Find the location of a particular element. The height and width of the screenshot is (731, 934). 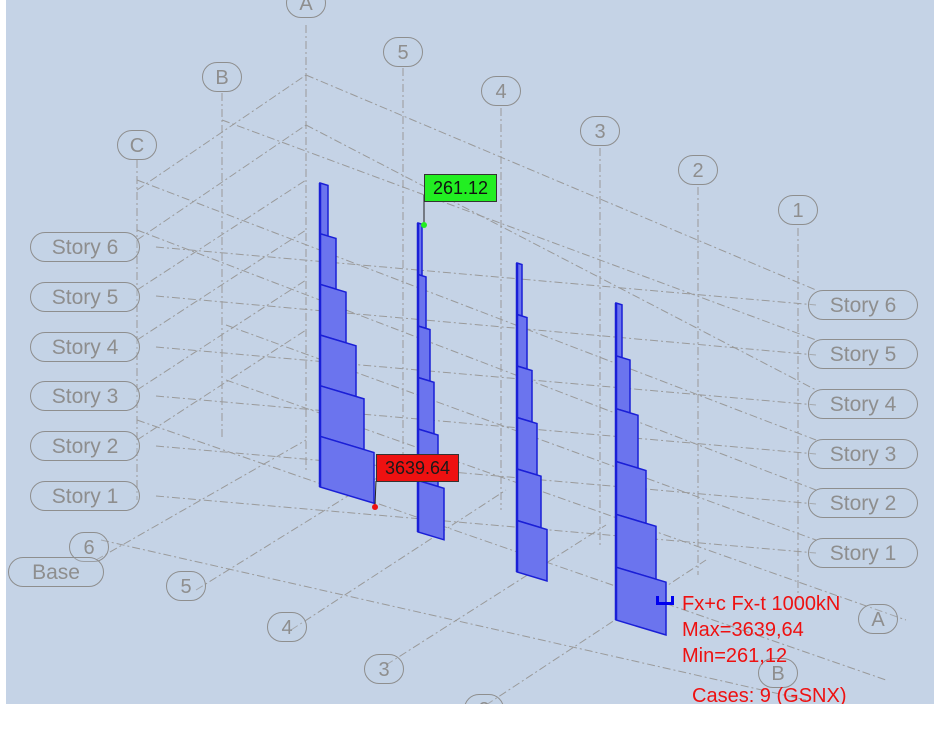

story-label-right-2: Story 2 is located at coordinates (863, 503).